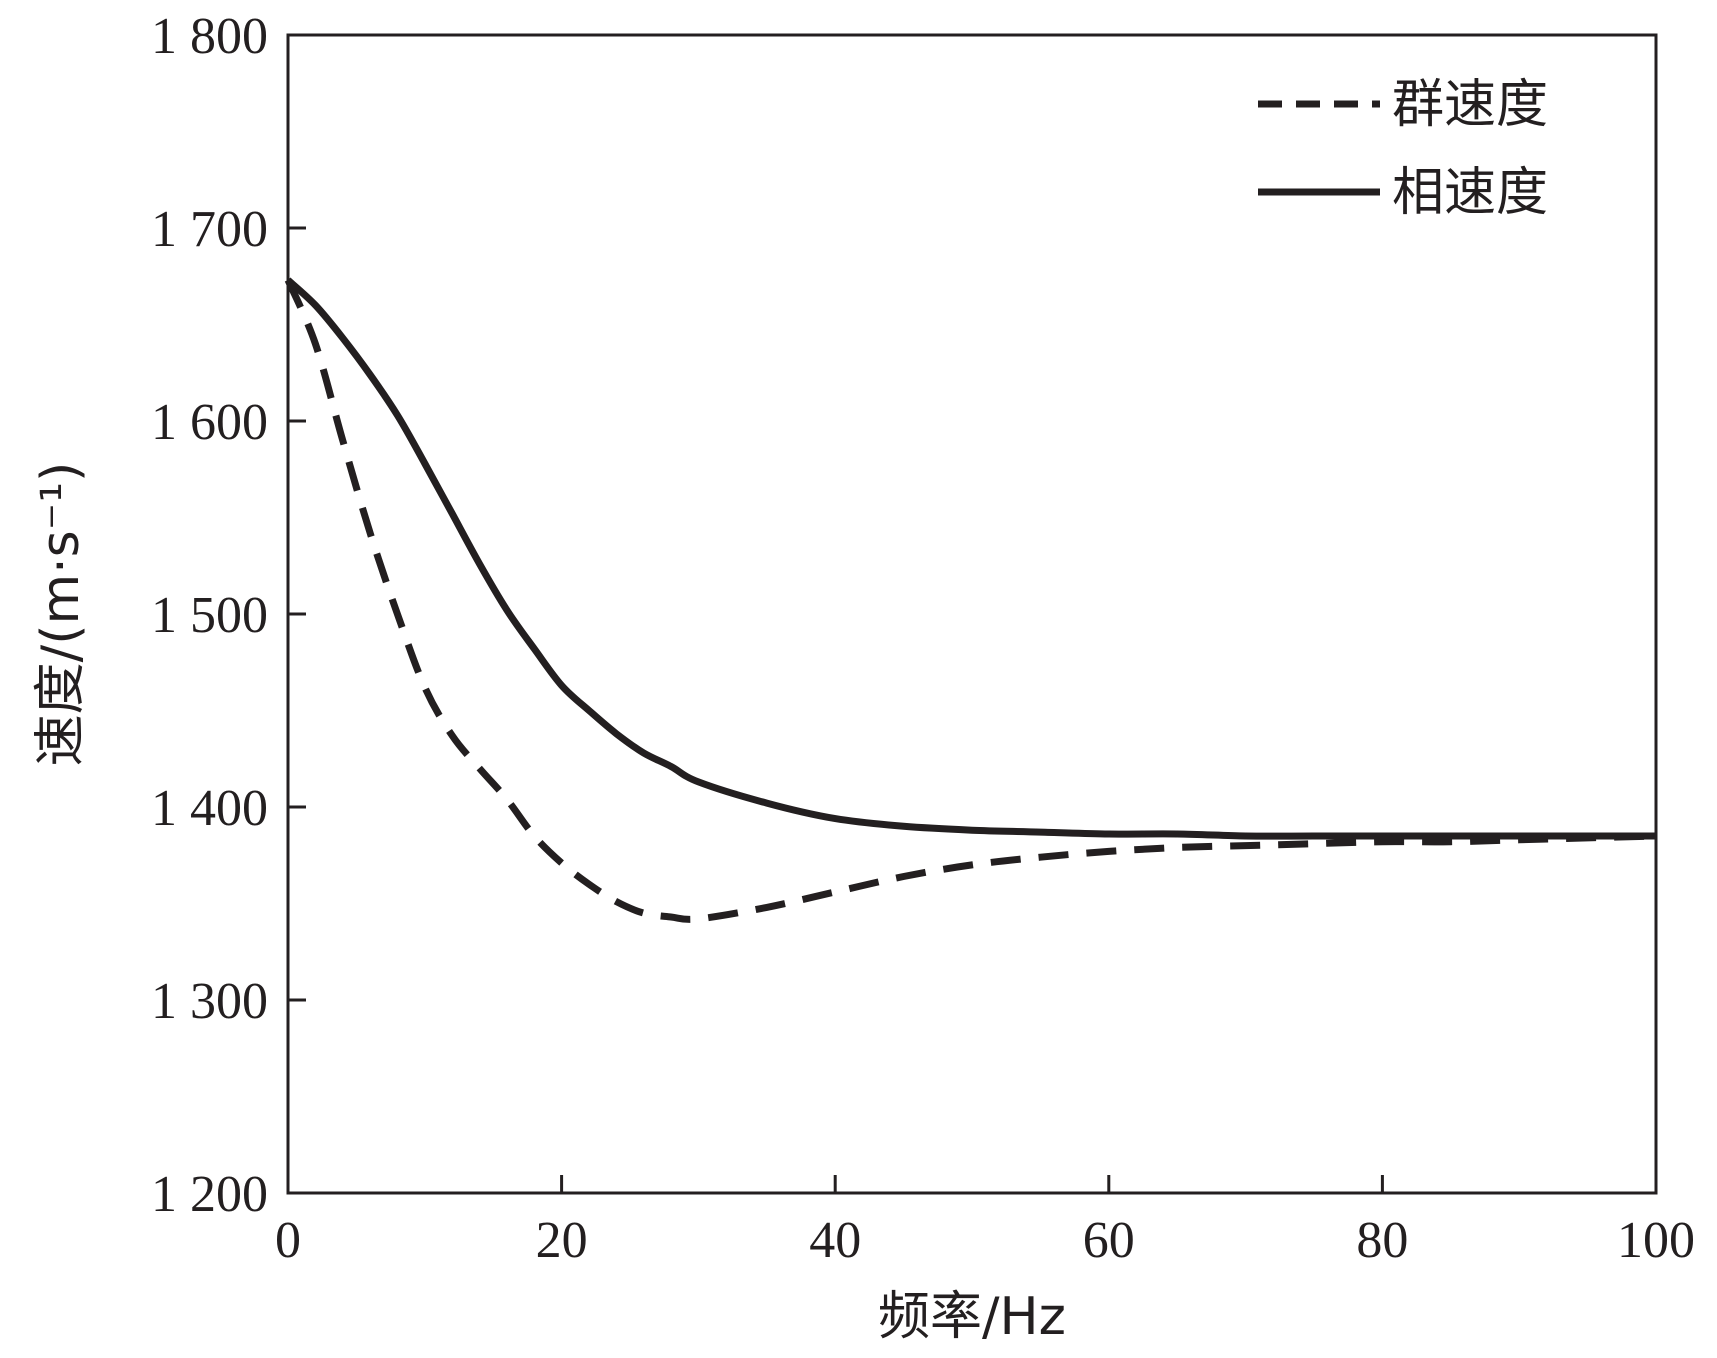 The height and width of the screenshot is (1358, 1717). Describe the element at coordinates (1403, 149) in the screenshot. I see `legend: 群速度 相速度` at that location.